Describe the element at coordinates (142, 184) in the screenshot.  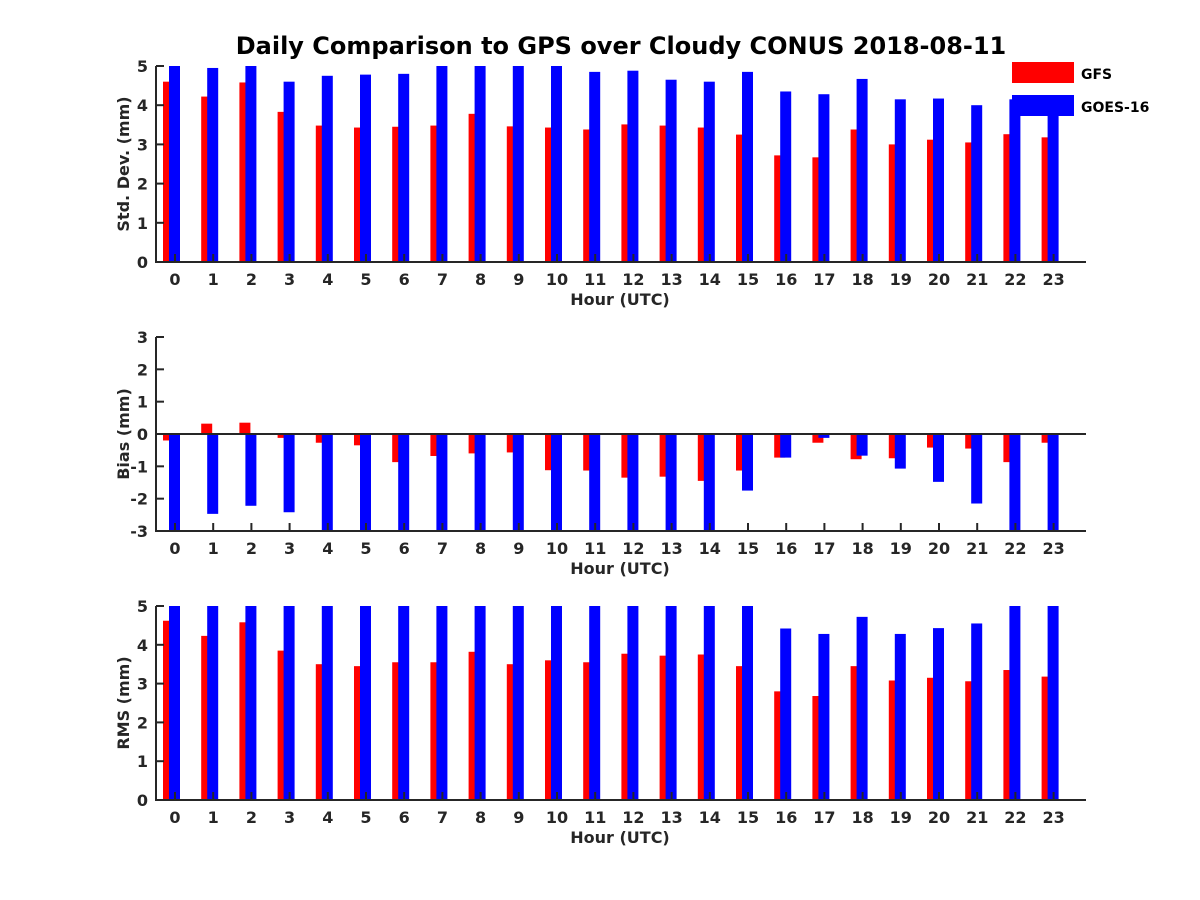
I see `y-tick-label-panel1: 2` at that location.